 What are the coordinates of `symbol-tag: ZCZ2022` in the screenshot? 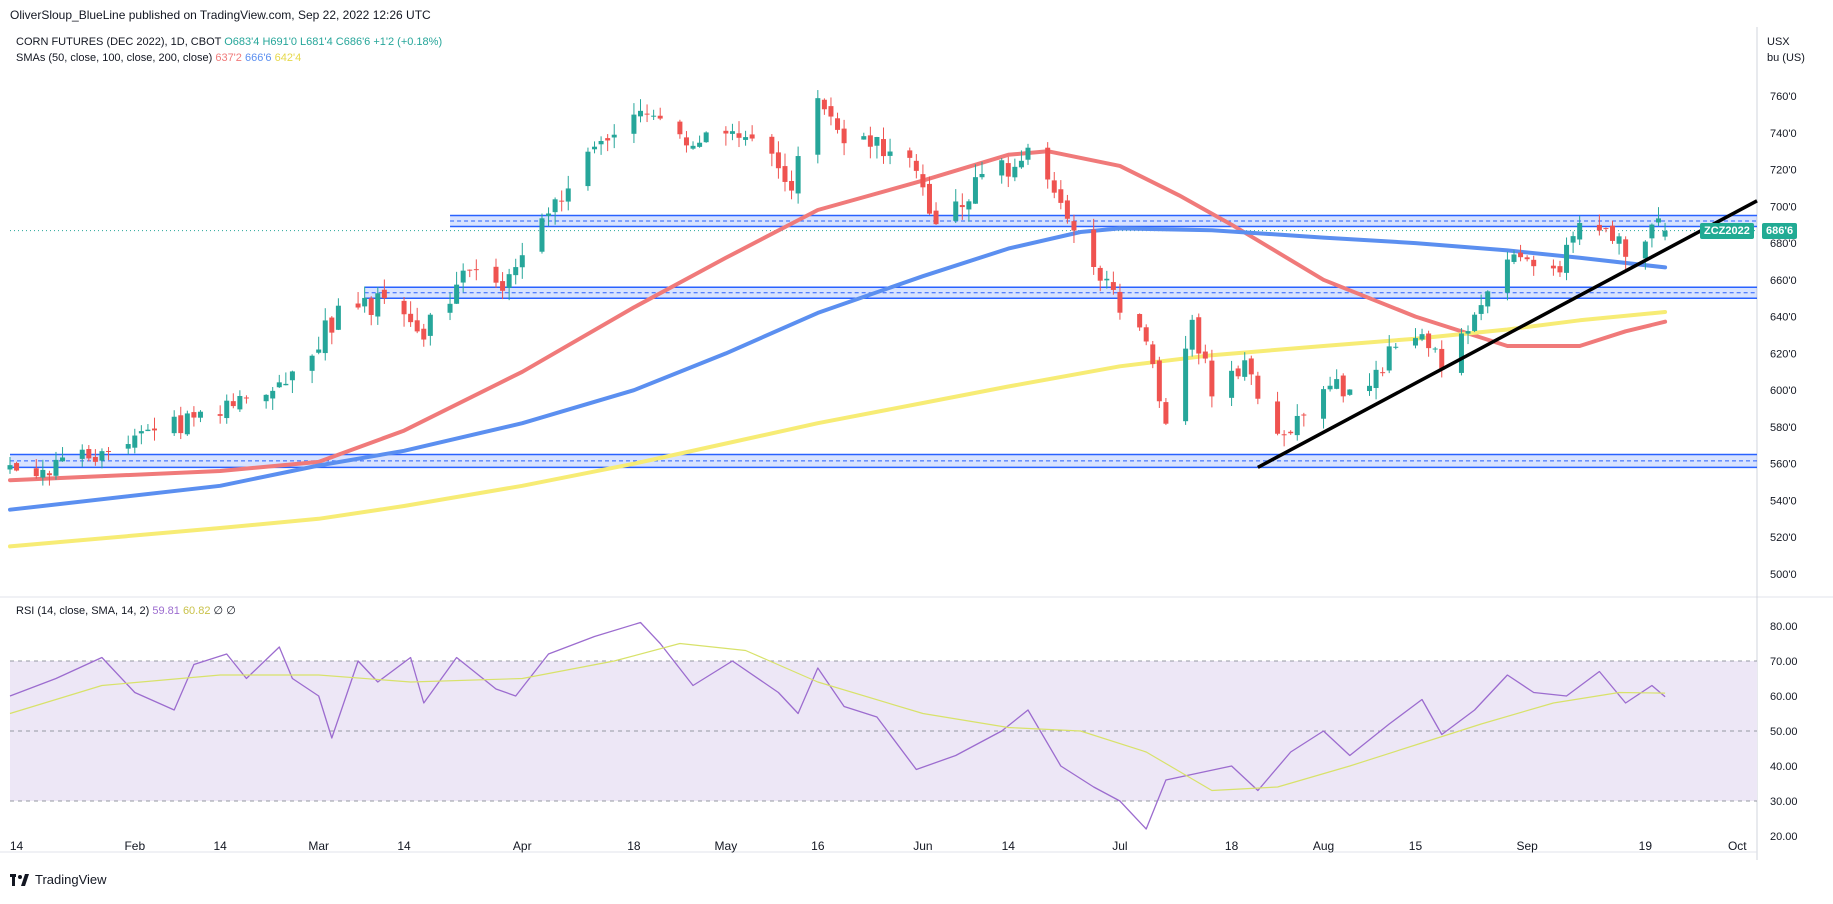 It's located at (1727, 231).